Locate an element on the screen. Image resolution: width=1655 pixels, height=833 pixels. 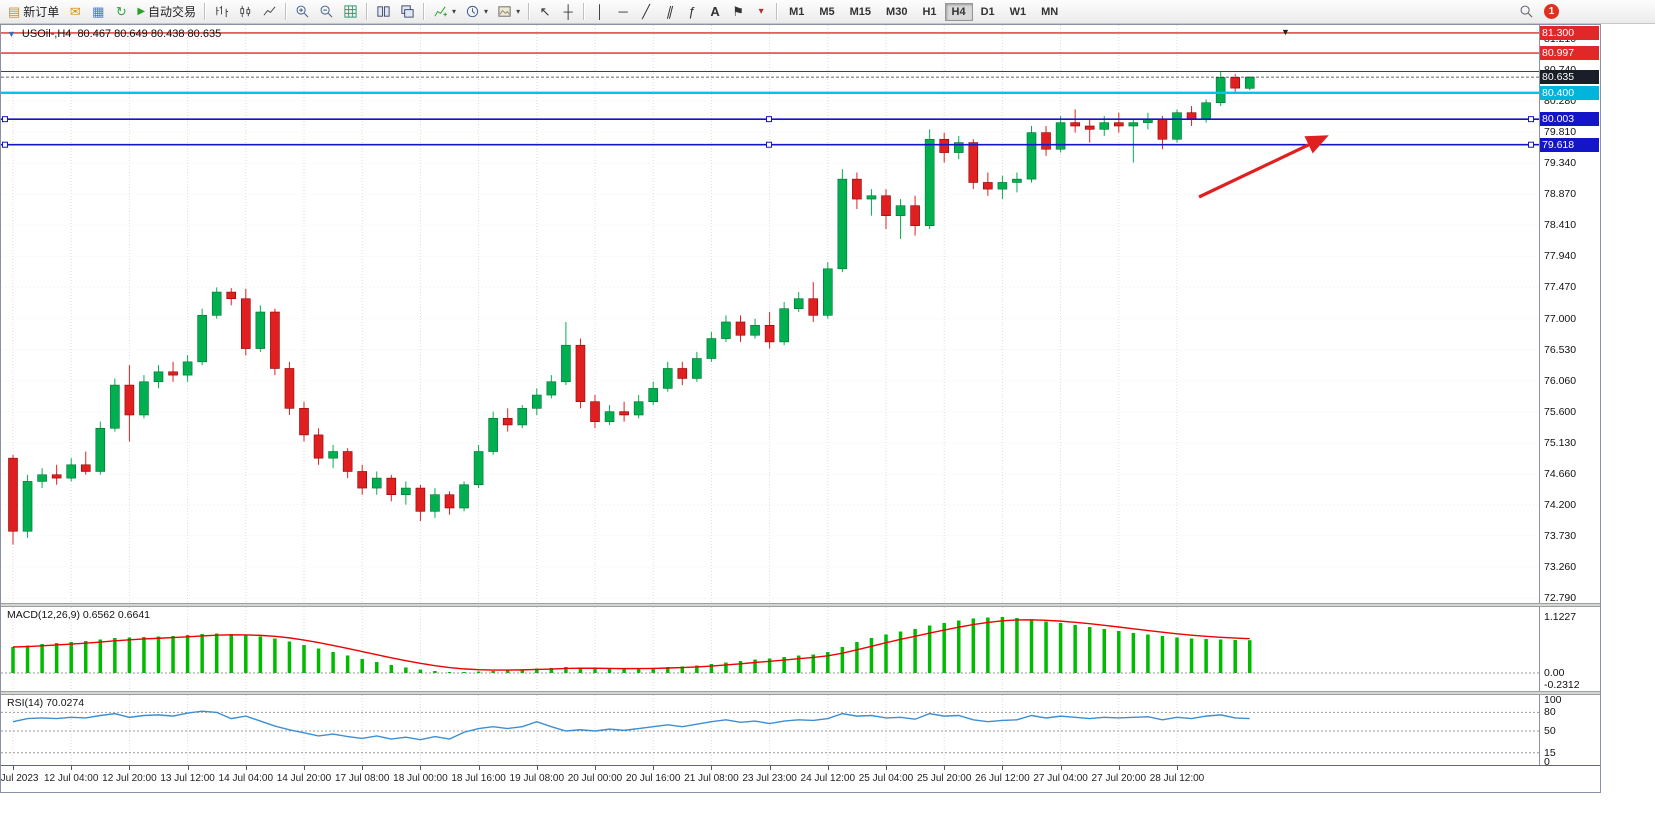
rsi-scale-label: 0 is located at coordinates (1547, 762).